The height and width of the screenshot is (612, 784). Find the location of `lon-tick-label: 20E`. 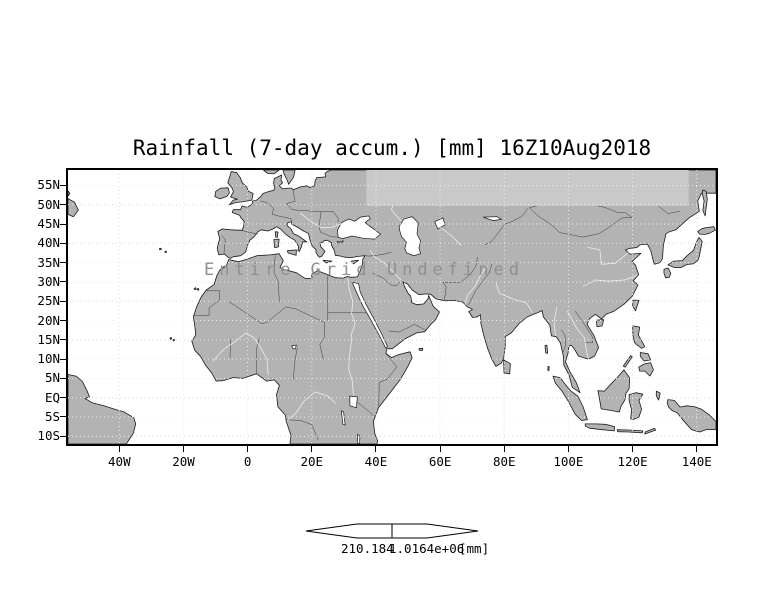

lon-tick-label: 20E is located at coordinates (312, 461).